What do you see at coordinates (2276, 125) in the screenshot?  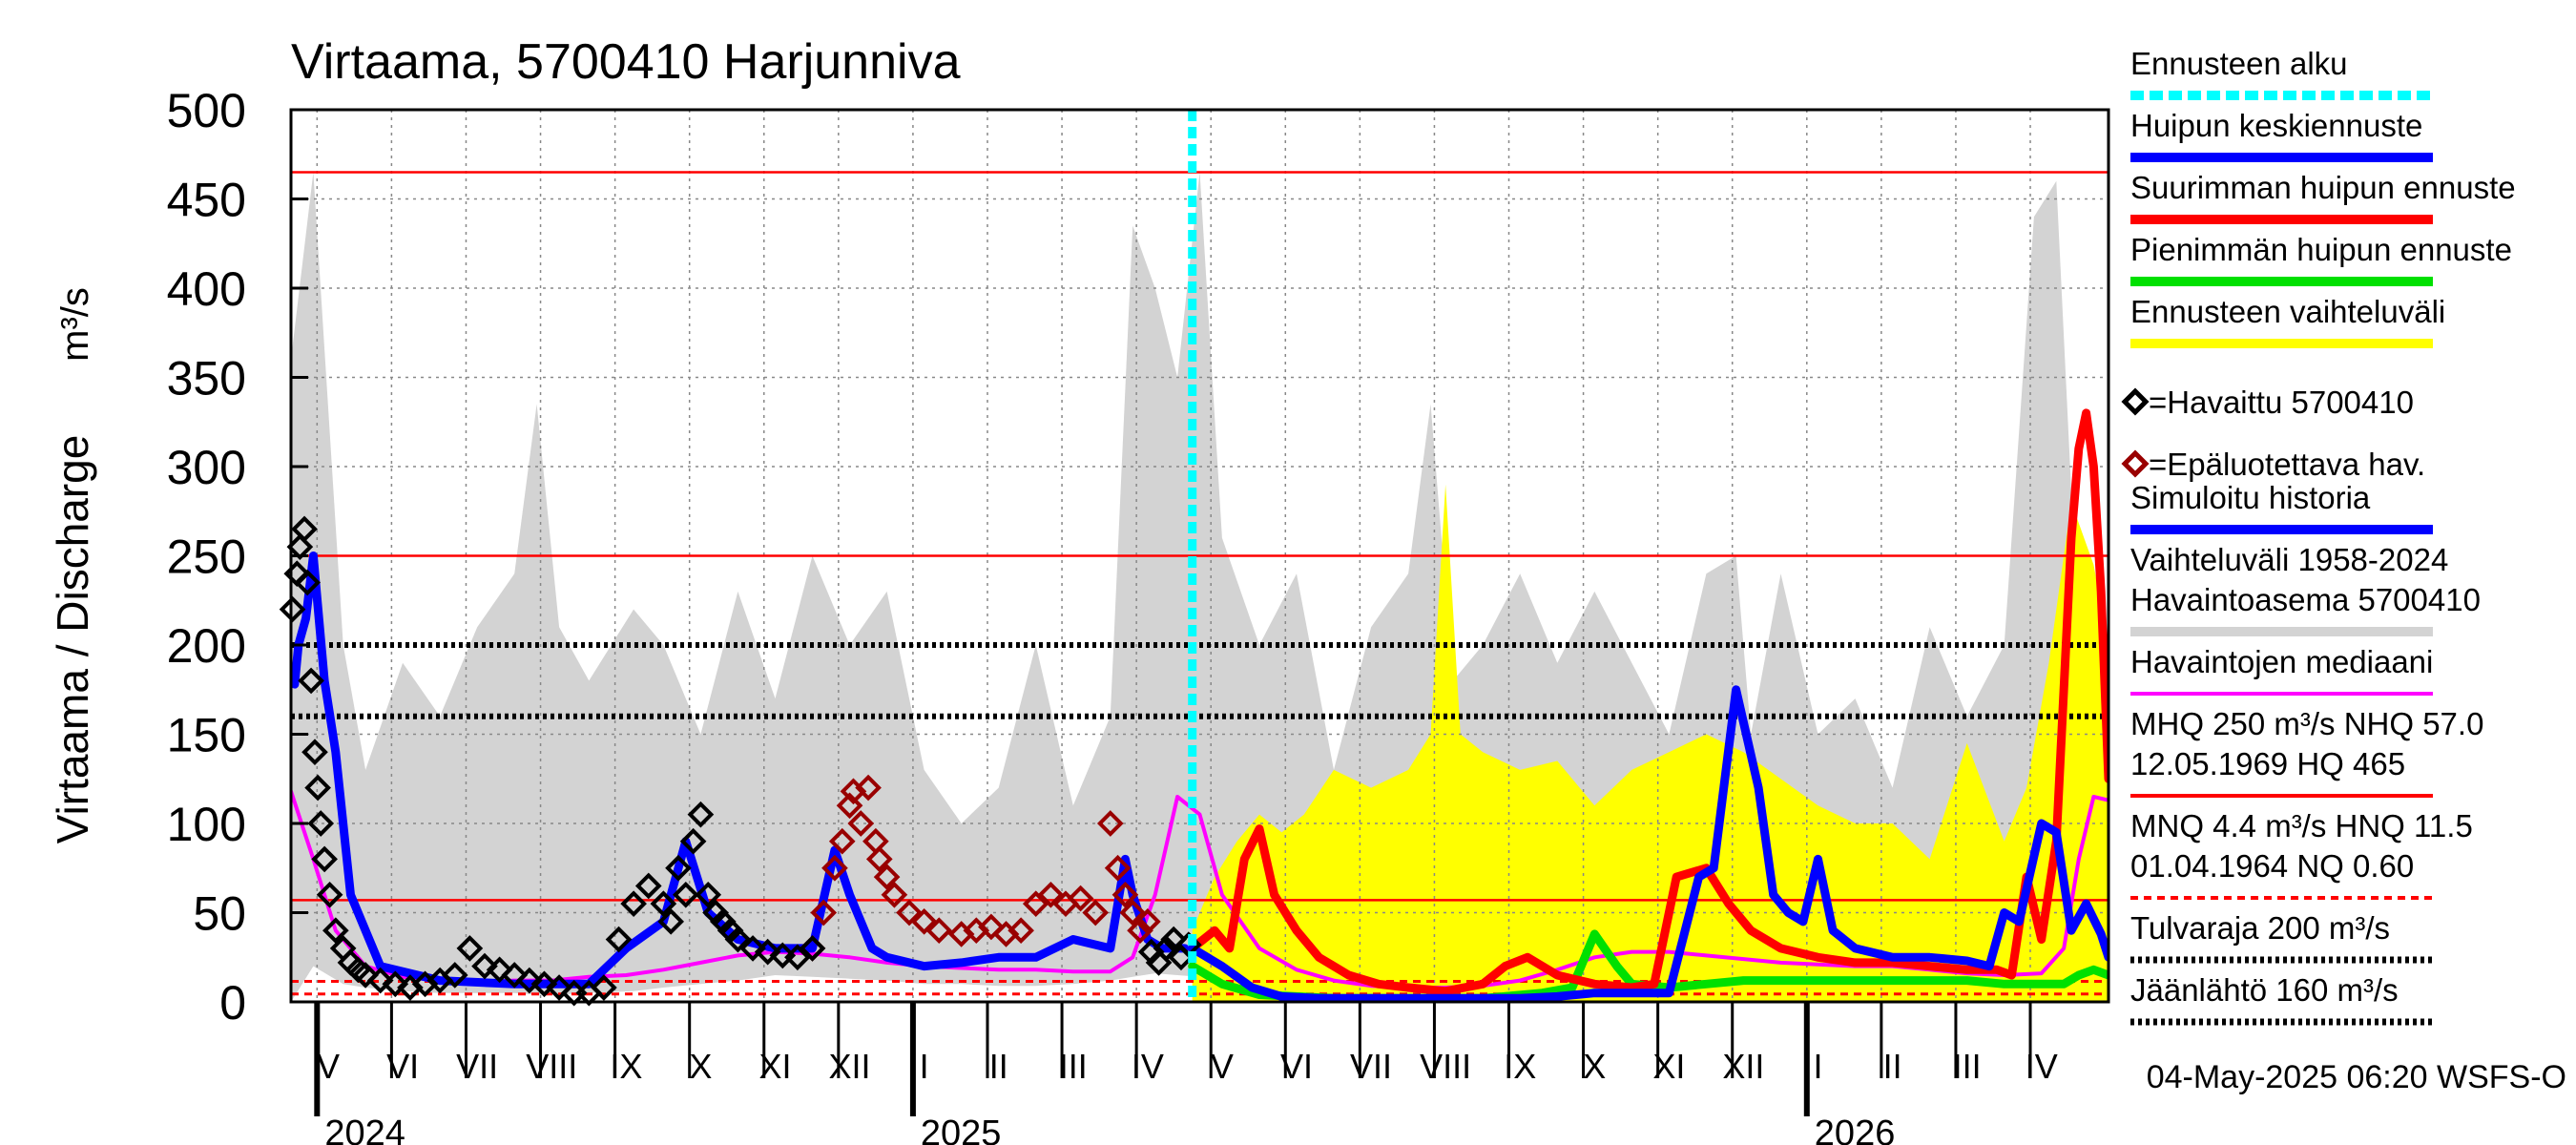 I see `legend-label-huipun-keskiennuste: Huipun keskiennuste` at bounding box center [2276, 125].